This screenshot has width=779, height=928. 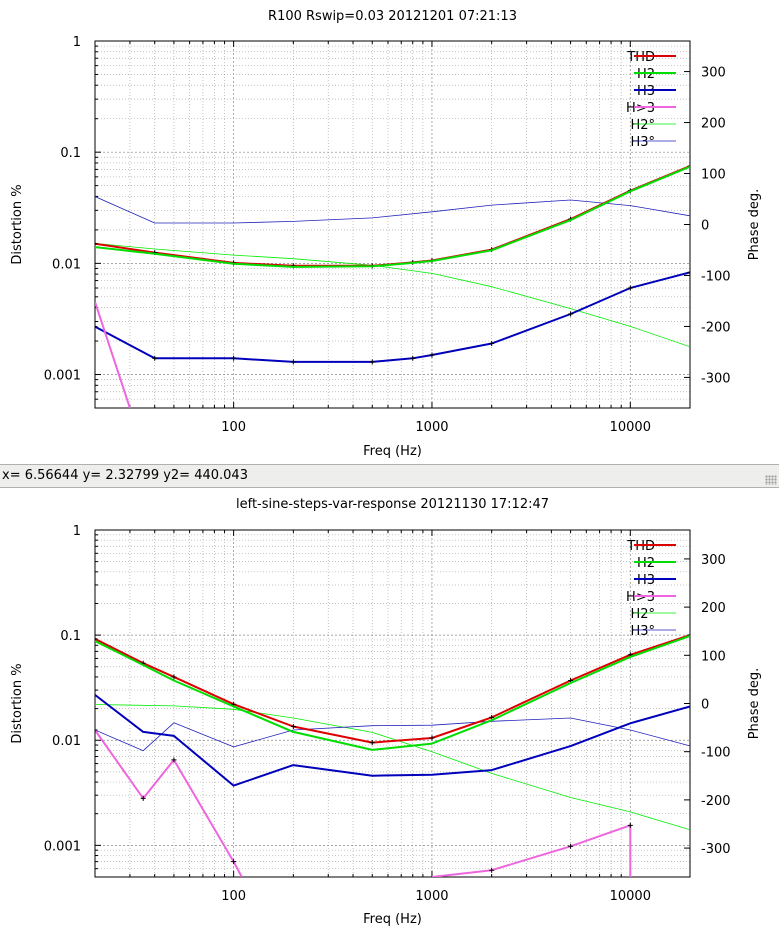 I want to click on y-tick-label: 0.1, so click(x=70, y=636).